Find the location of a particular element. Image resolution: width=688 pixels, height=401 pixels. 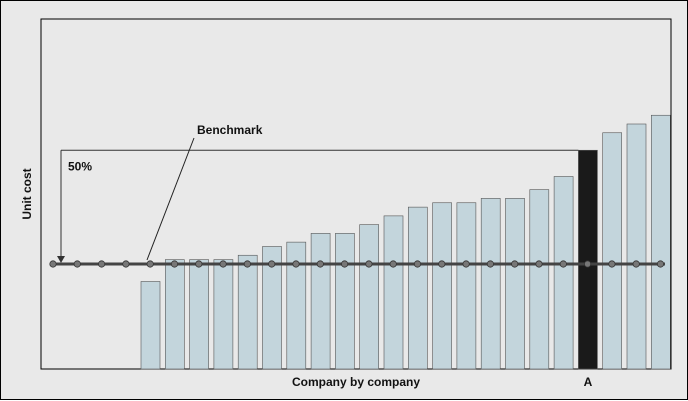

y-axis-label: Unit cost is located at coordinates (27, 193).